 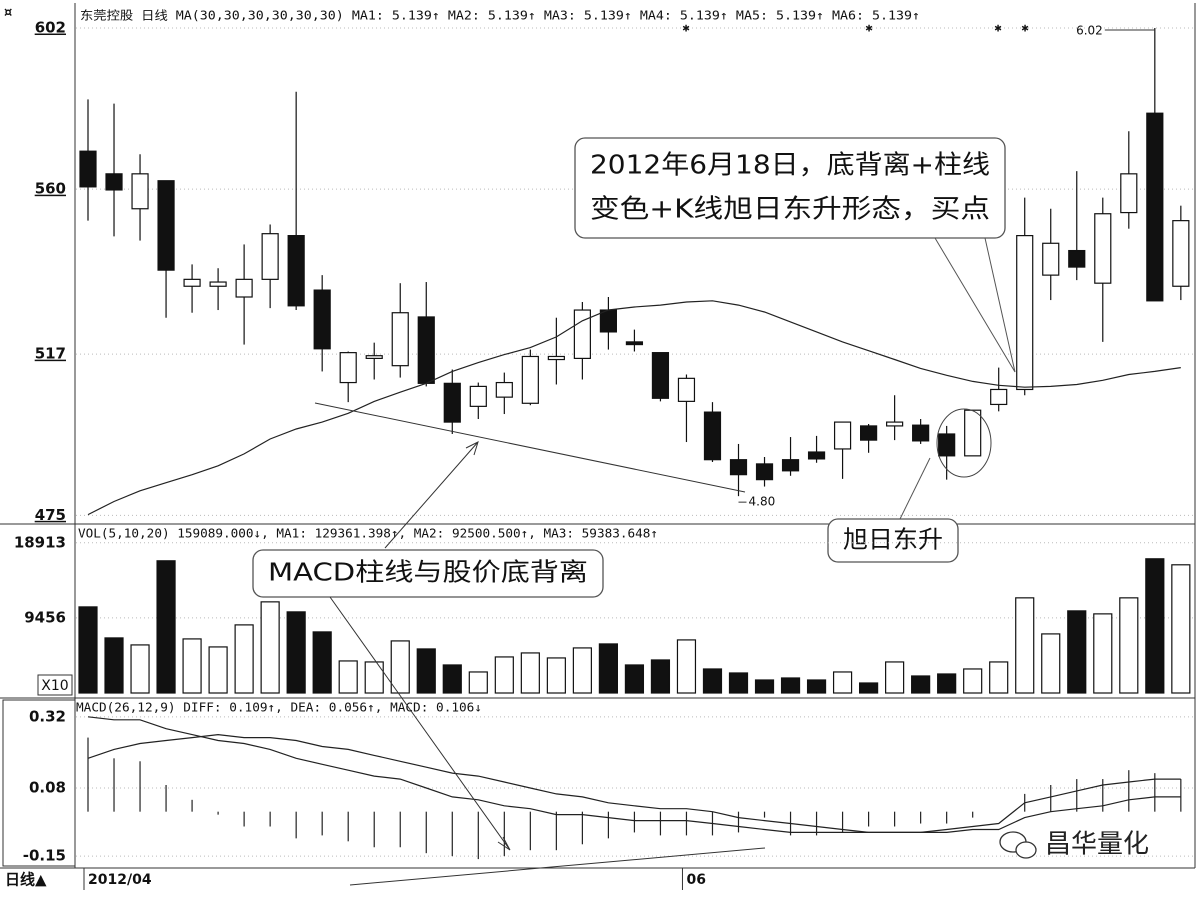 I want to click on y-tick-label: 602, so click(x=50, y=28).